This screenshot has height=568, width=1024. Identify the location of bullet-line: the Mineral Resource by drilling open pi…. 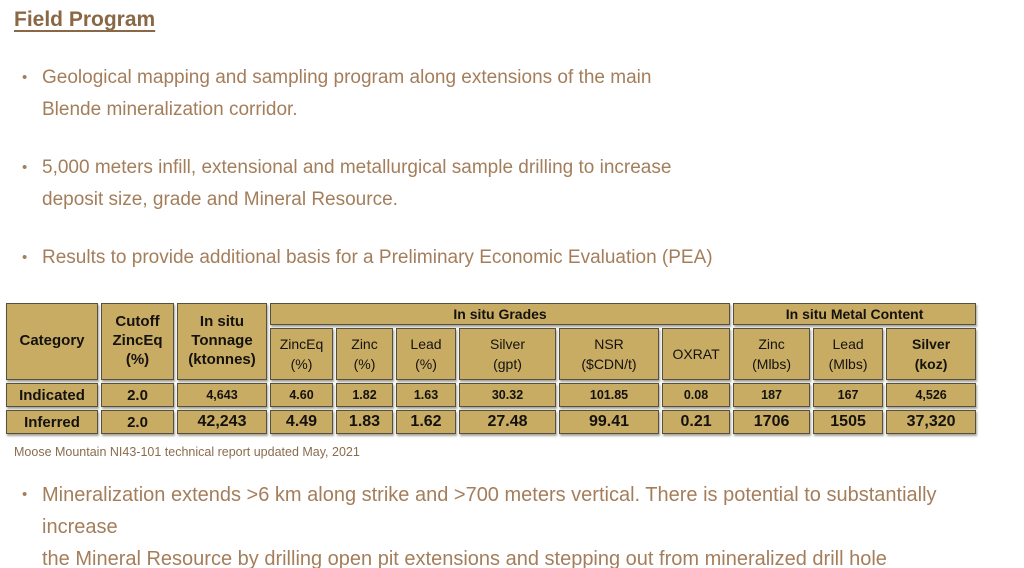
(464, 558).